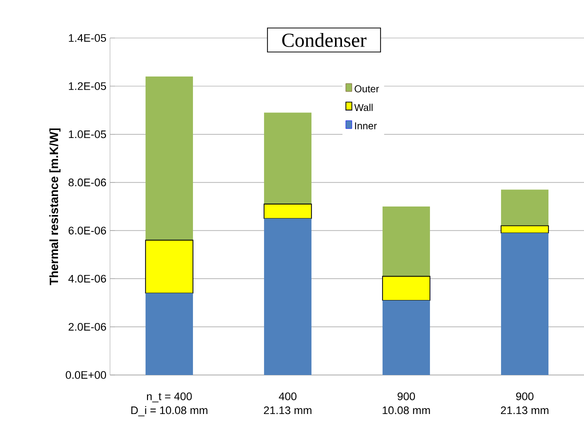 The image size is (584, 435). Describe the element at coordinates (363, 108) in the screenshot. I see `legend-label: Wall` at that location.